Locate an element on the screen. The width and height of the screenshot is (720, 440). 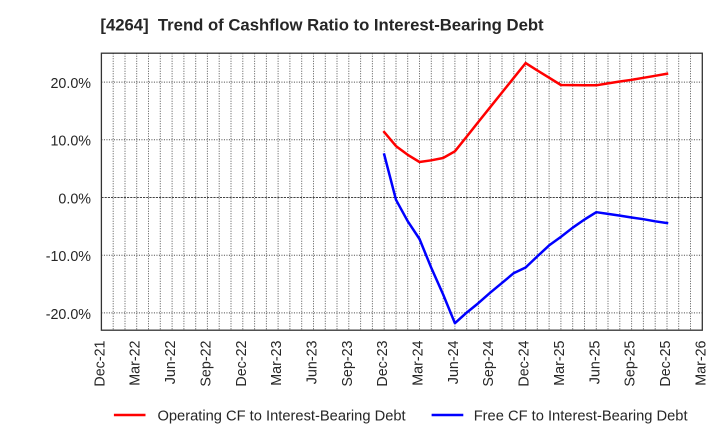
svg-text: Sep-22 is located at coordinates (206, 363).